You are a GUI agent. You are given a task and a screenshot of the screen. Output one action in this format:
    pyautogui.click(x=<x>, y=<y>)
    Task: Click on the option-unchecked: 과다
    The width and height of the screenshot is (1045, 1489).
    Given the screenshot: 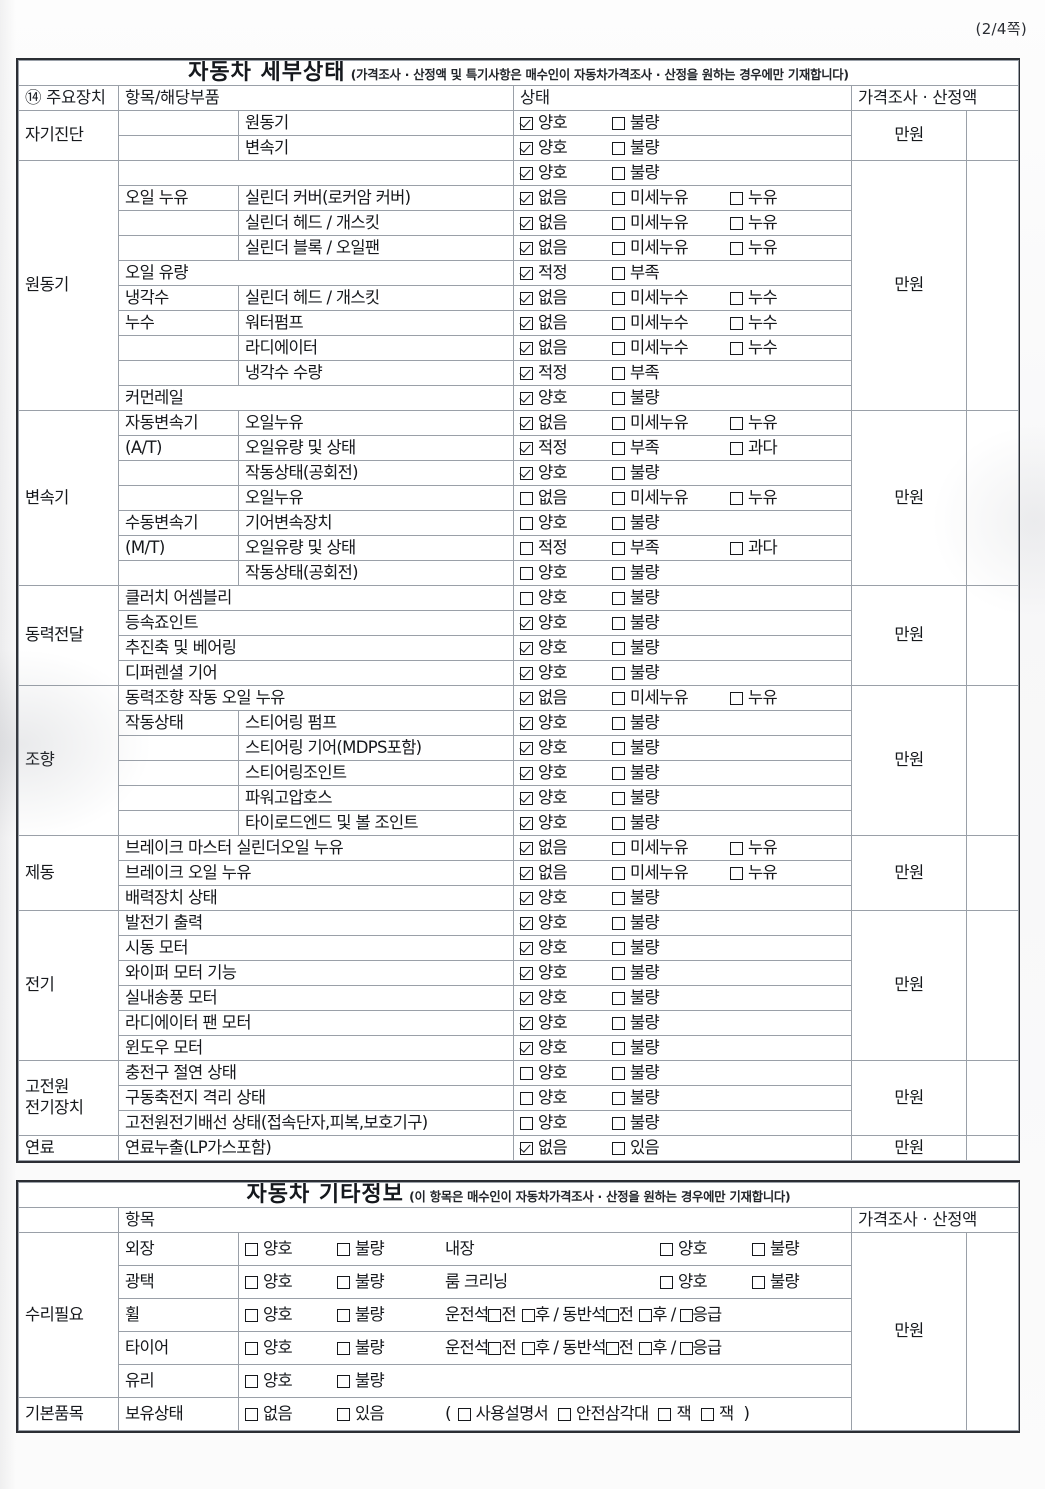 What is the action you would take?
    pyautogui.click(x=776, y=448)
    